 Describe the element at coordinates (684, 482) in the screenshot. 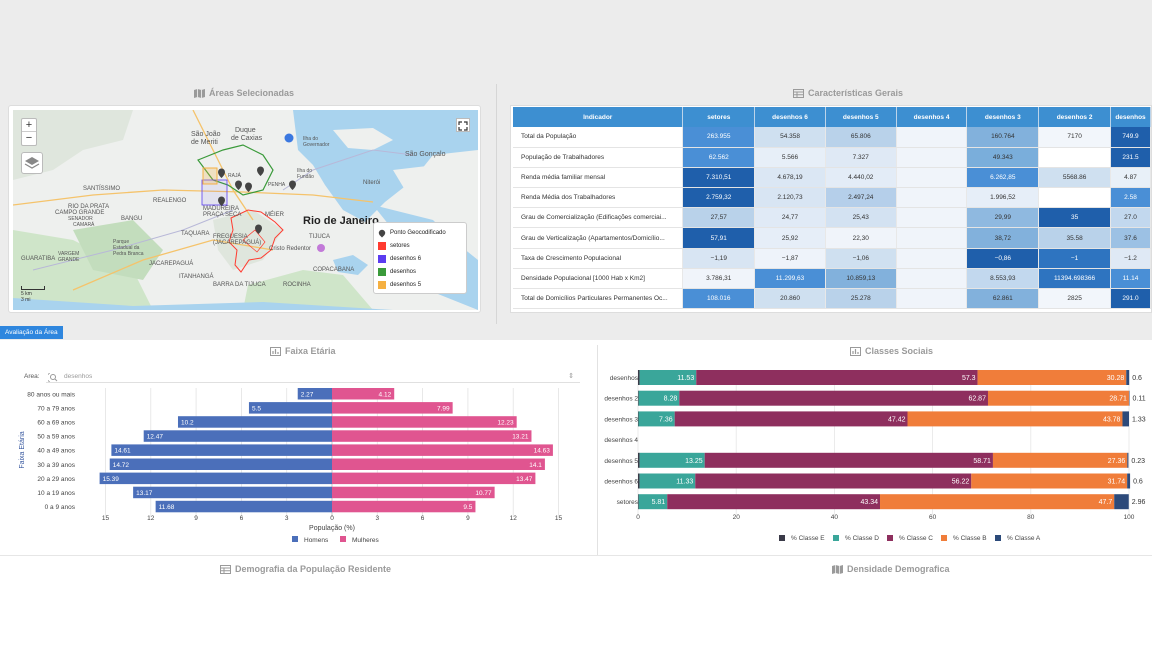

I see `data-label: 11.33` at that location.